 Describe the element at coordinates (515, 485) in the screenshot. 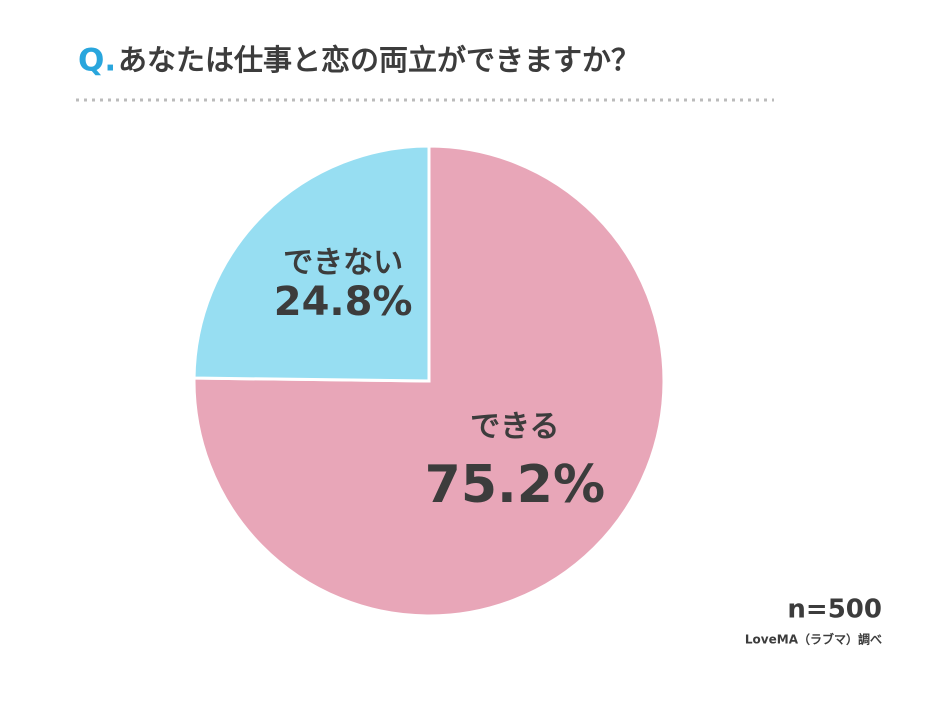

I see `slice-value-label: 75.2%` at that location.